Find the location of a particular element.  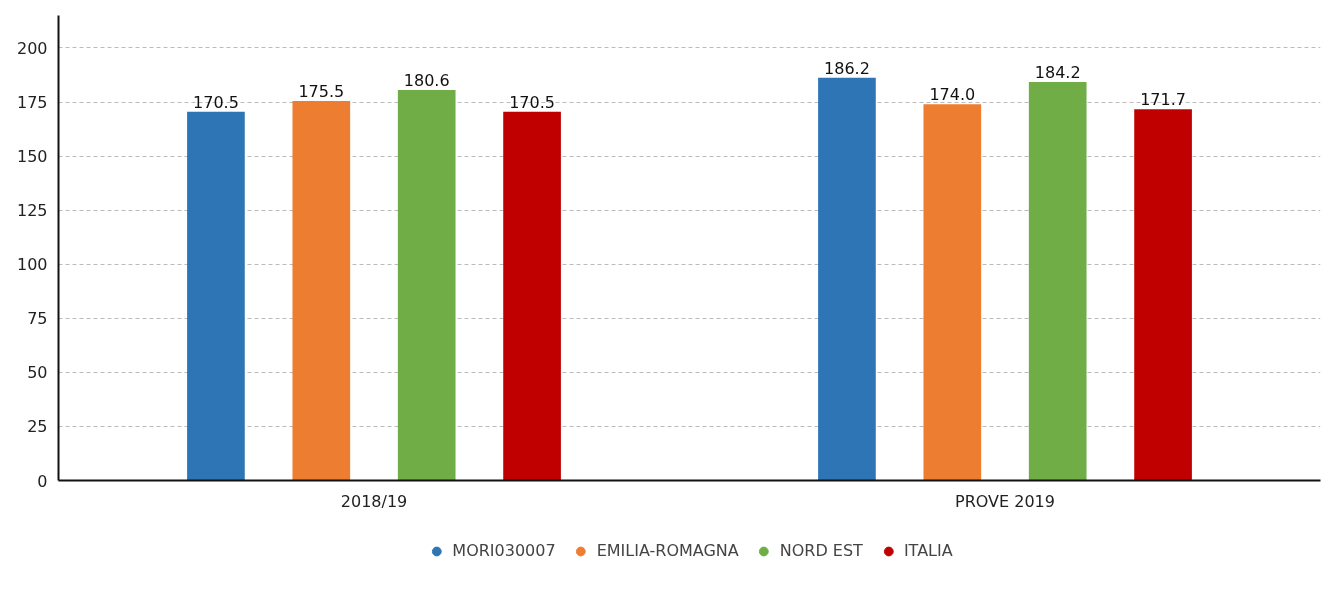

data-label: 186.2 is located at coordinates (847, 68).